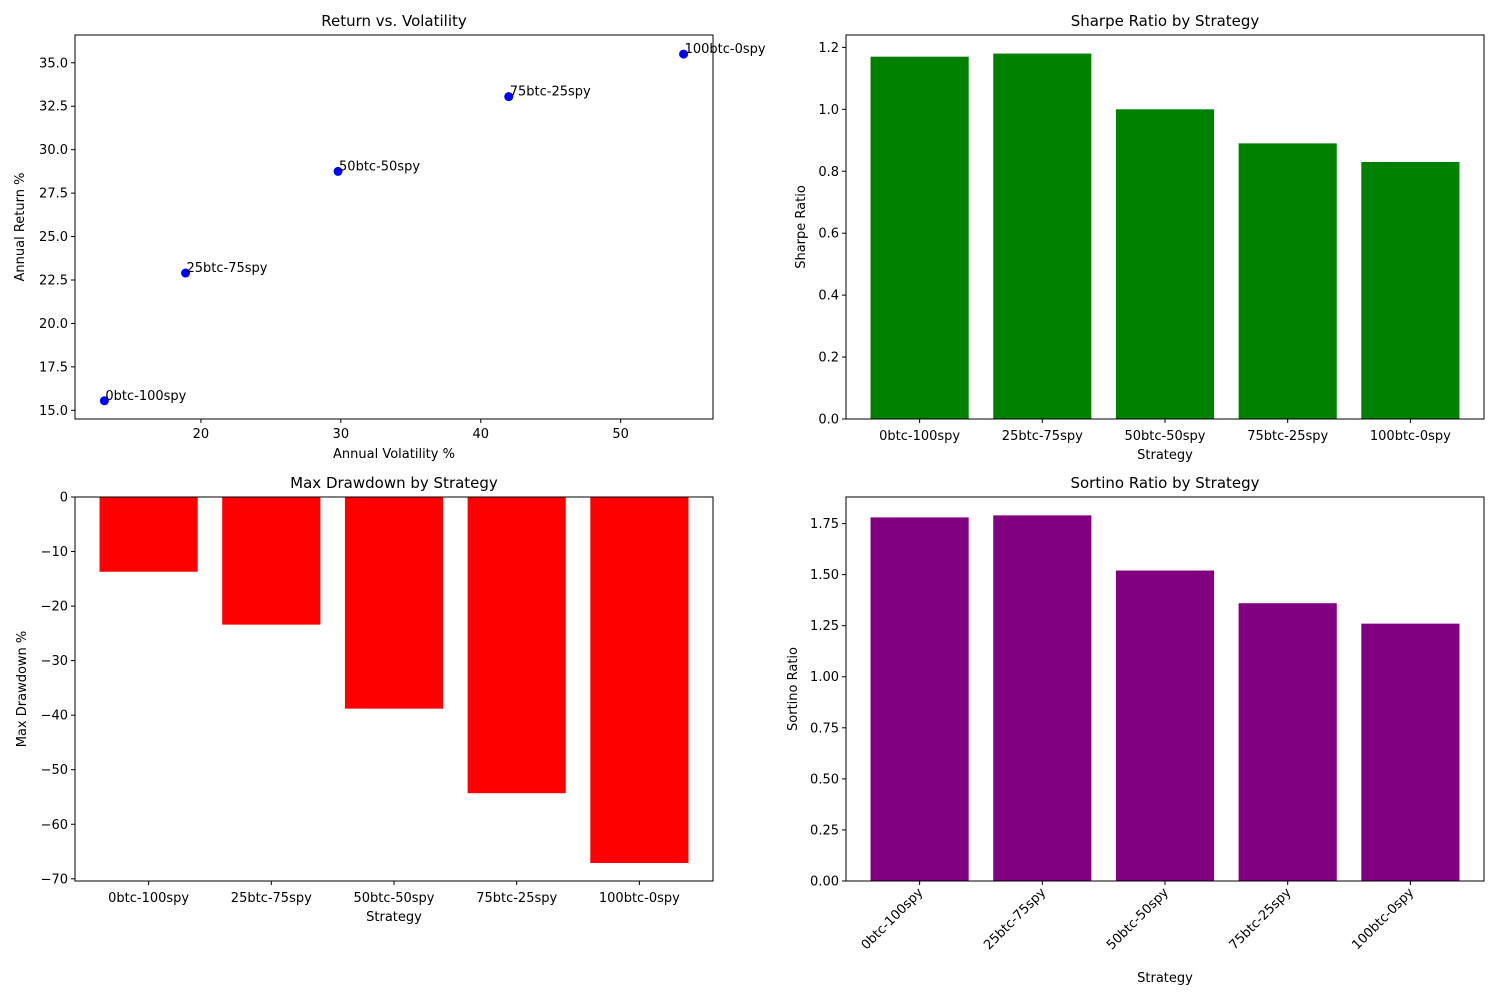 The width and height of the screenshot is (1500, 1000). Describe the element at coordinates (53, 324) in the screenshot. I see `y-tick-label: 20.0` at that location.